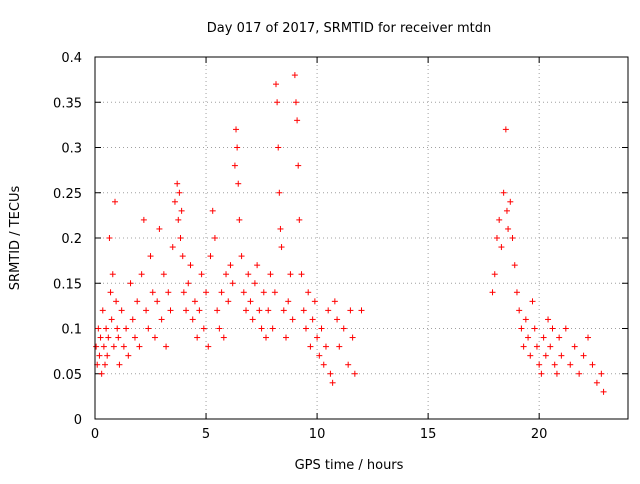 This screenshot has height=484, width=640. I want to click on x-tick-label: 20, so click(539, 434).